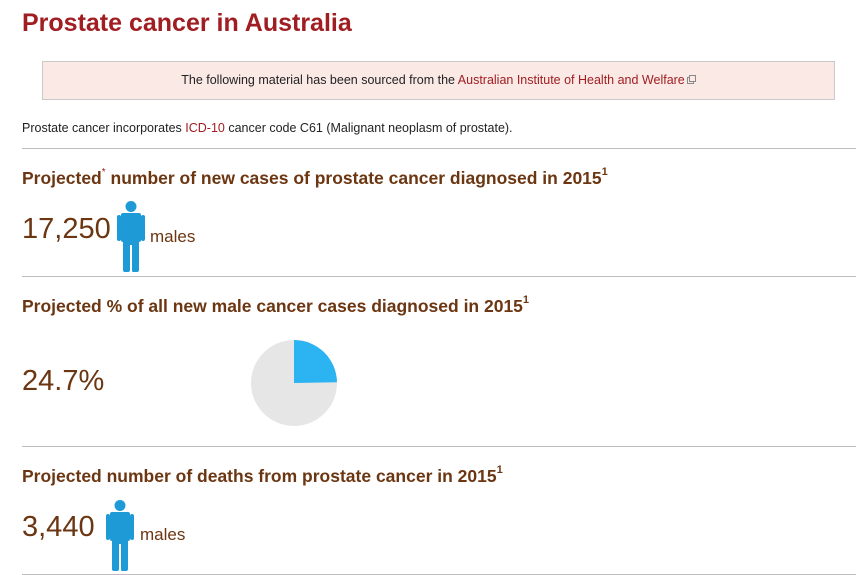  What do you see at coordinates (691, 73) in the screenshot?
I see `external-link-icon` at bounding box center [691, 73].